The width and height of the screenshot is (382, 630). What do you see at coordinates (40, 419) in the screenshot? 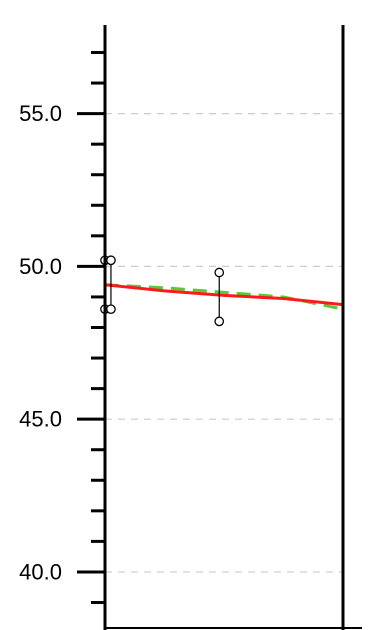
I see `y-tick-label-2: 45.0` at bounding box center [40, 419].